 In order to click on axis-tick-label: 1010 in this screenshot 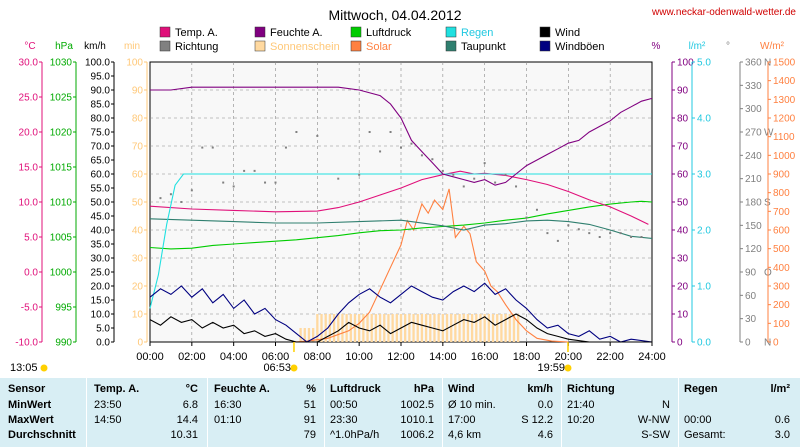, I will do `click(61, 203)`.